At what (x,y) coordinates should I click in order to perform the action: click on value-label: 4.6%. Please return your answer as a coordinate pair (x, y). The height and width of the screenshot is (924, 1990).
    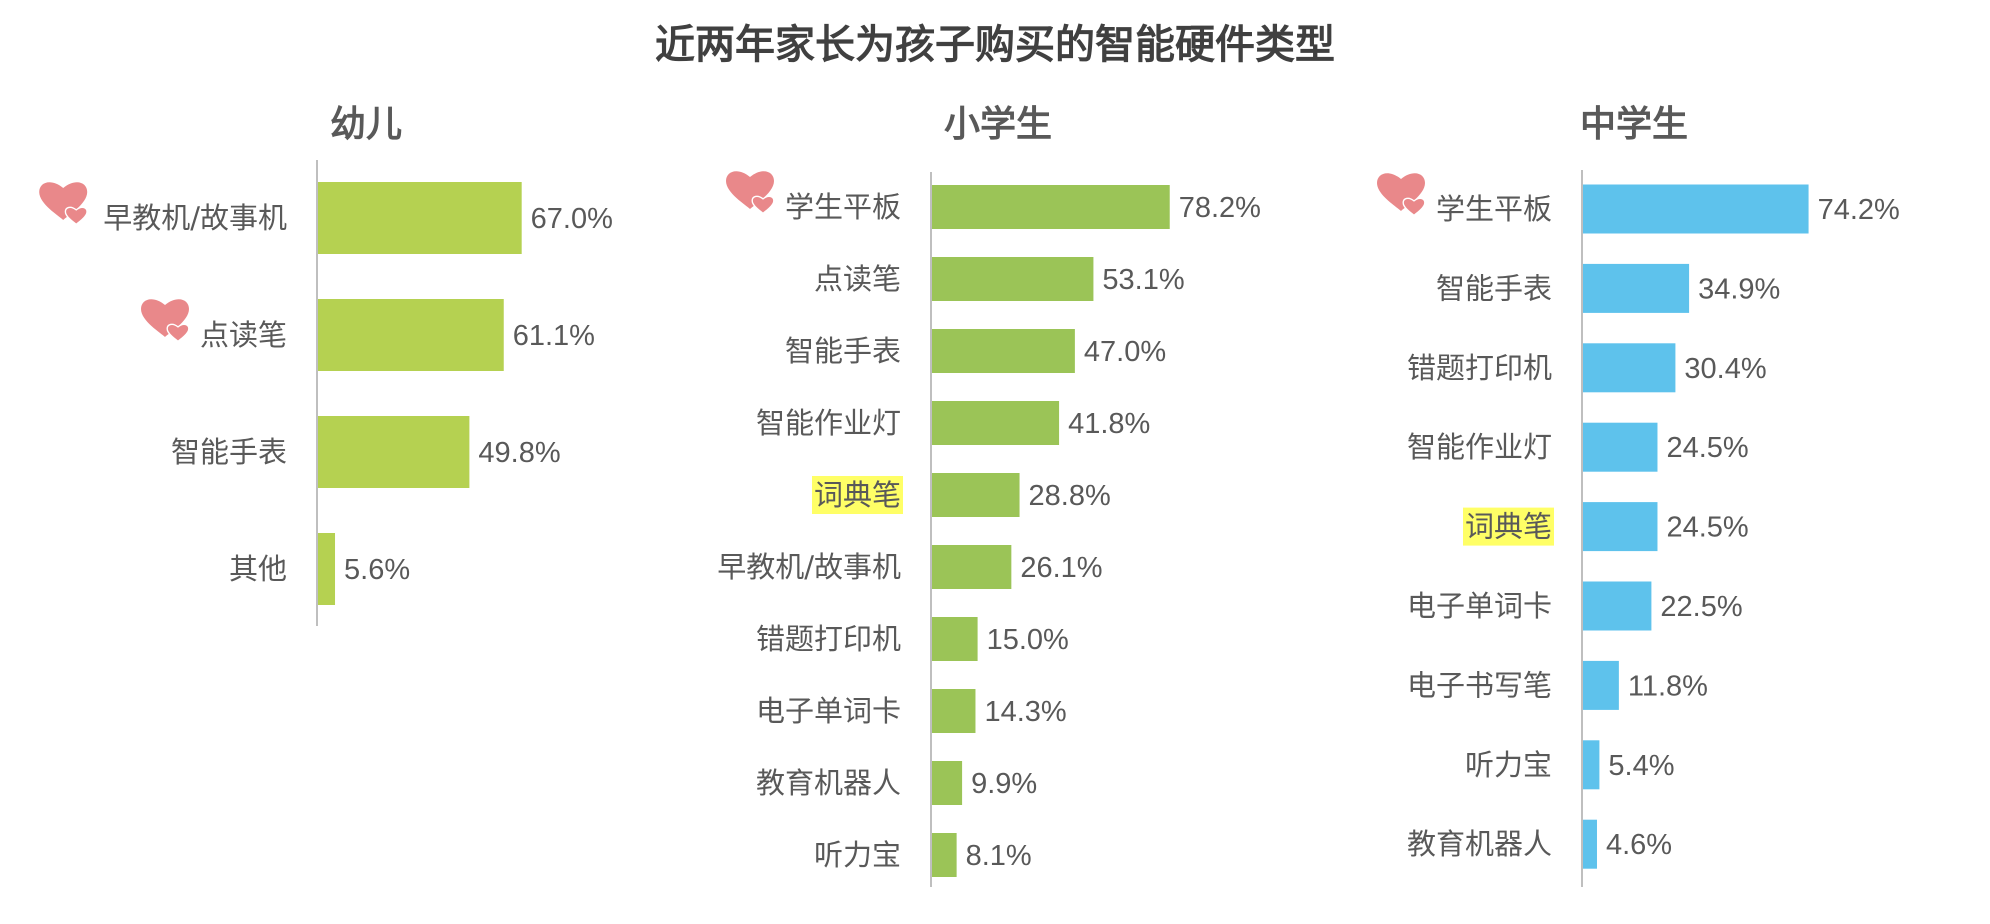
    Looking at the image, I should click on (1639, 845).